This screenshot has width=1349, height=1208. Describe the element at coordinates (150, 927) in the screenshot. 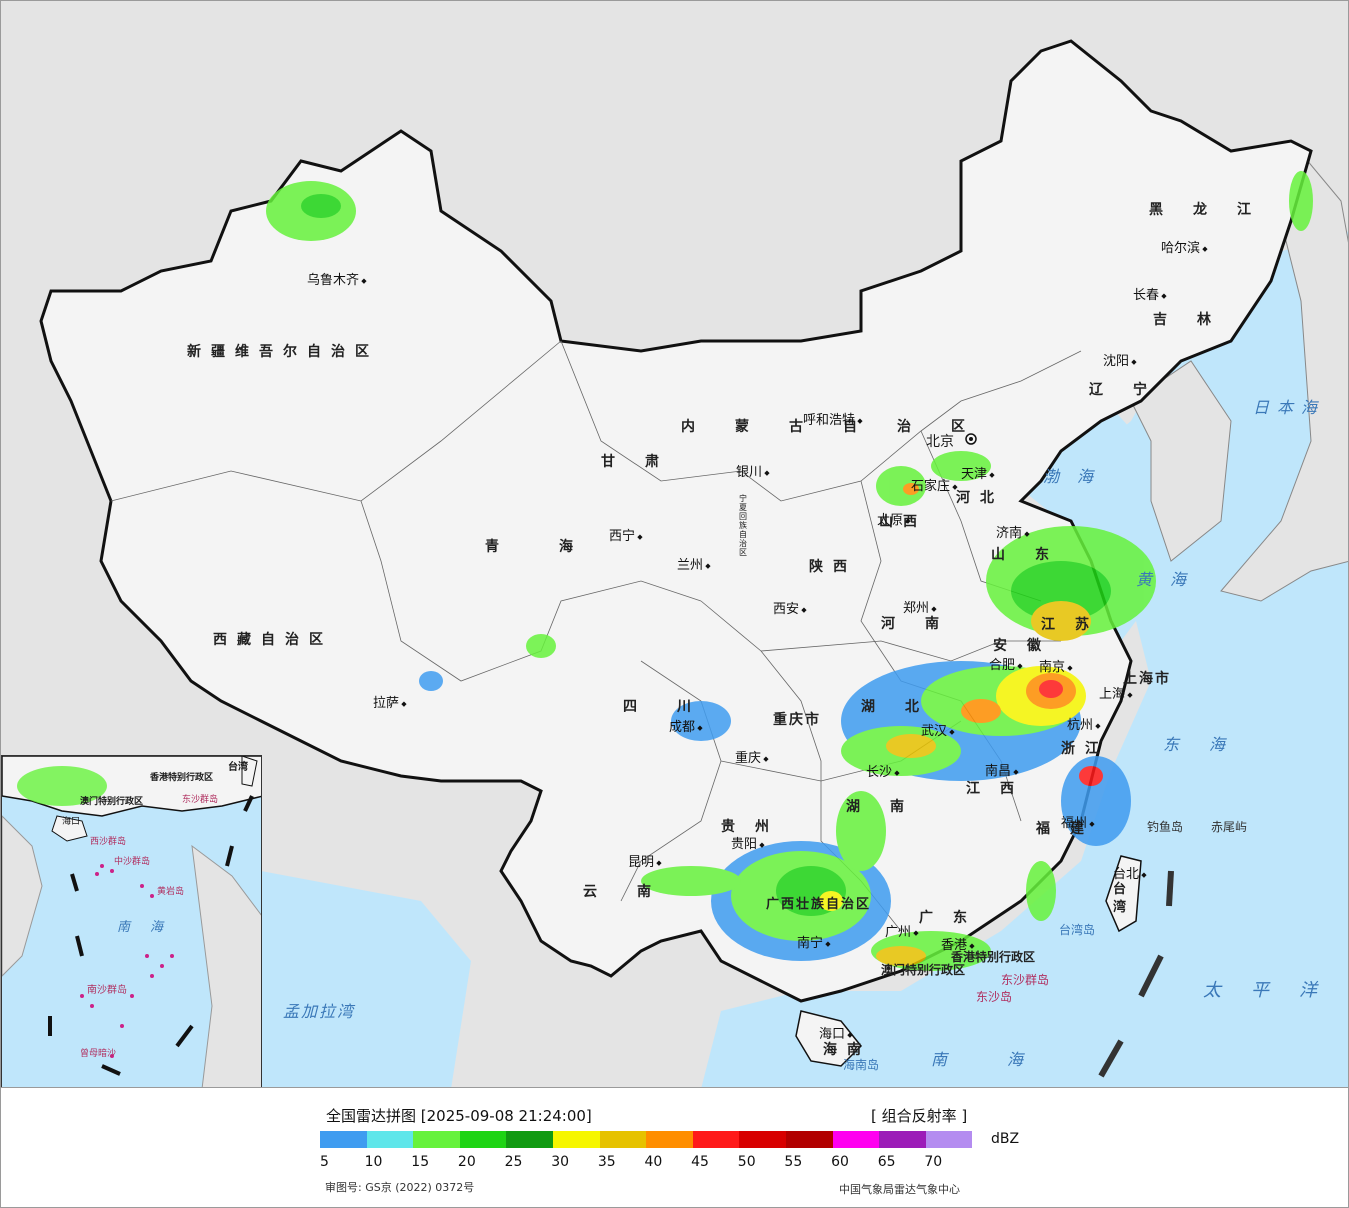

I see `inset-label-nanhai: 南海` at that location.